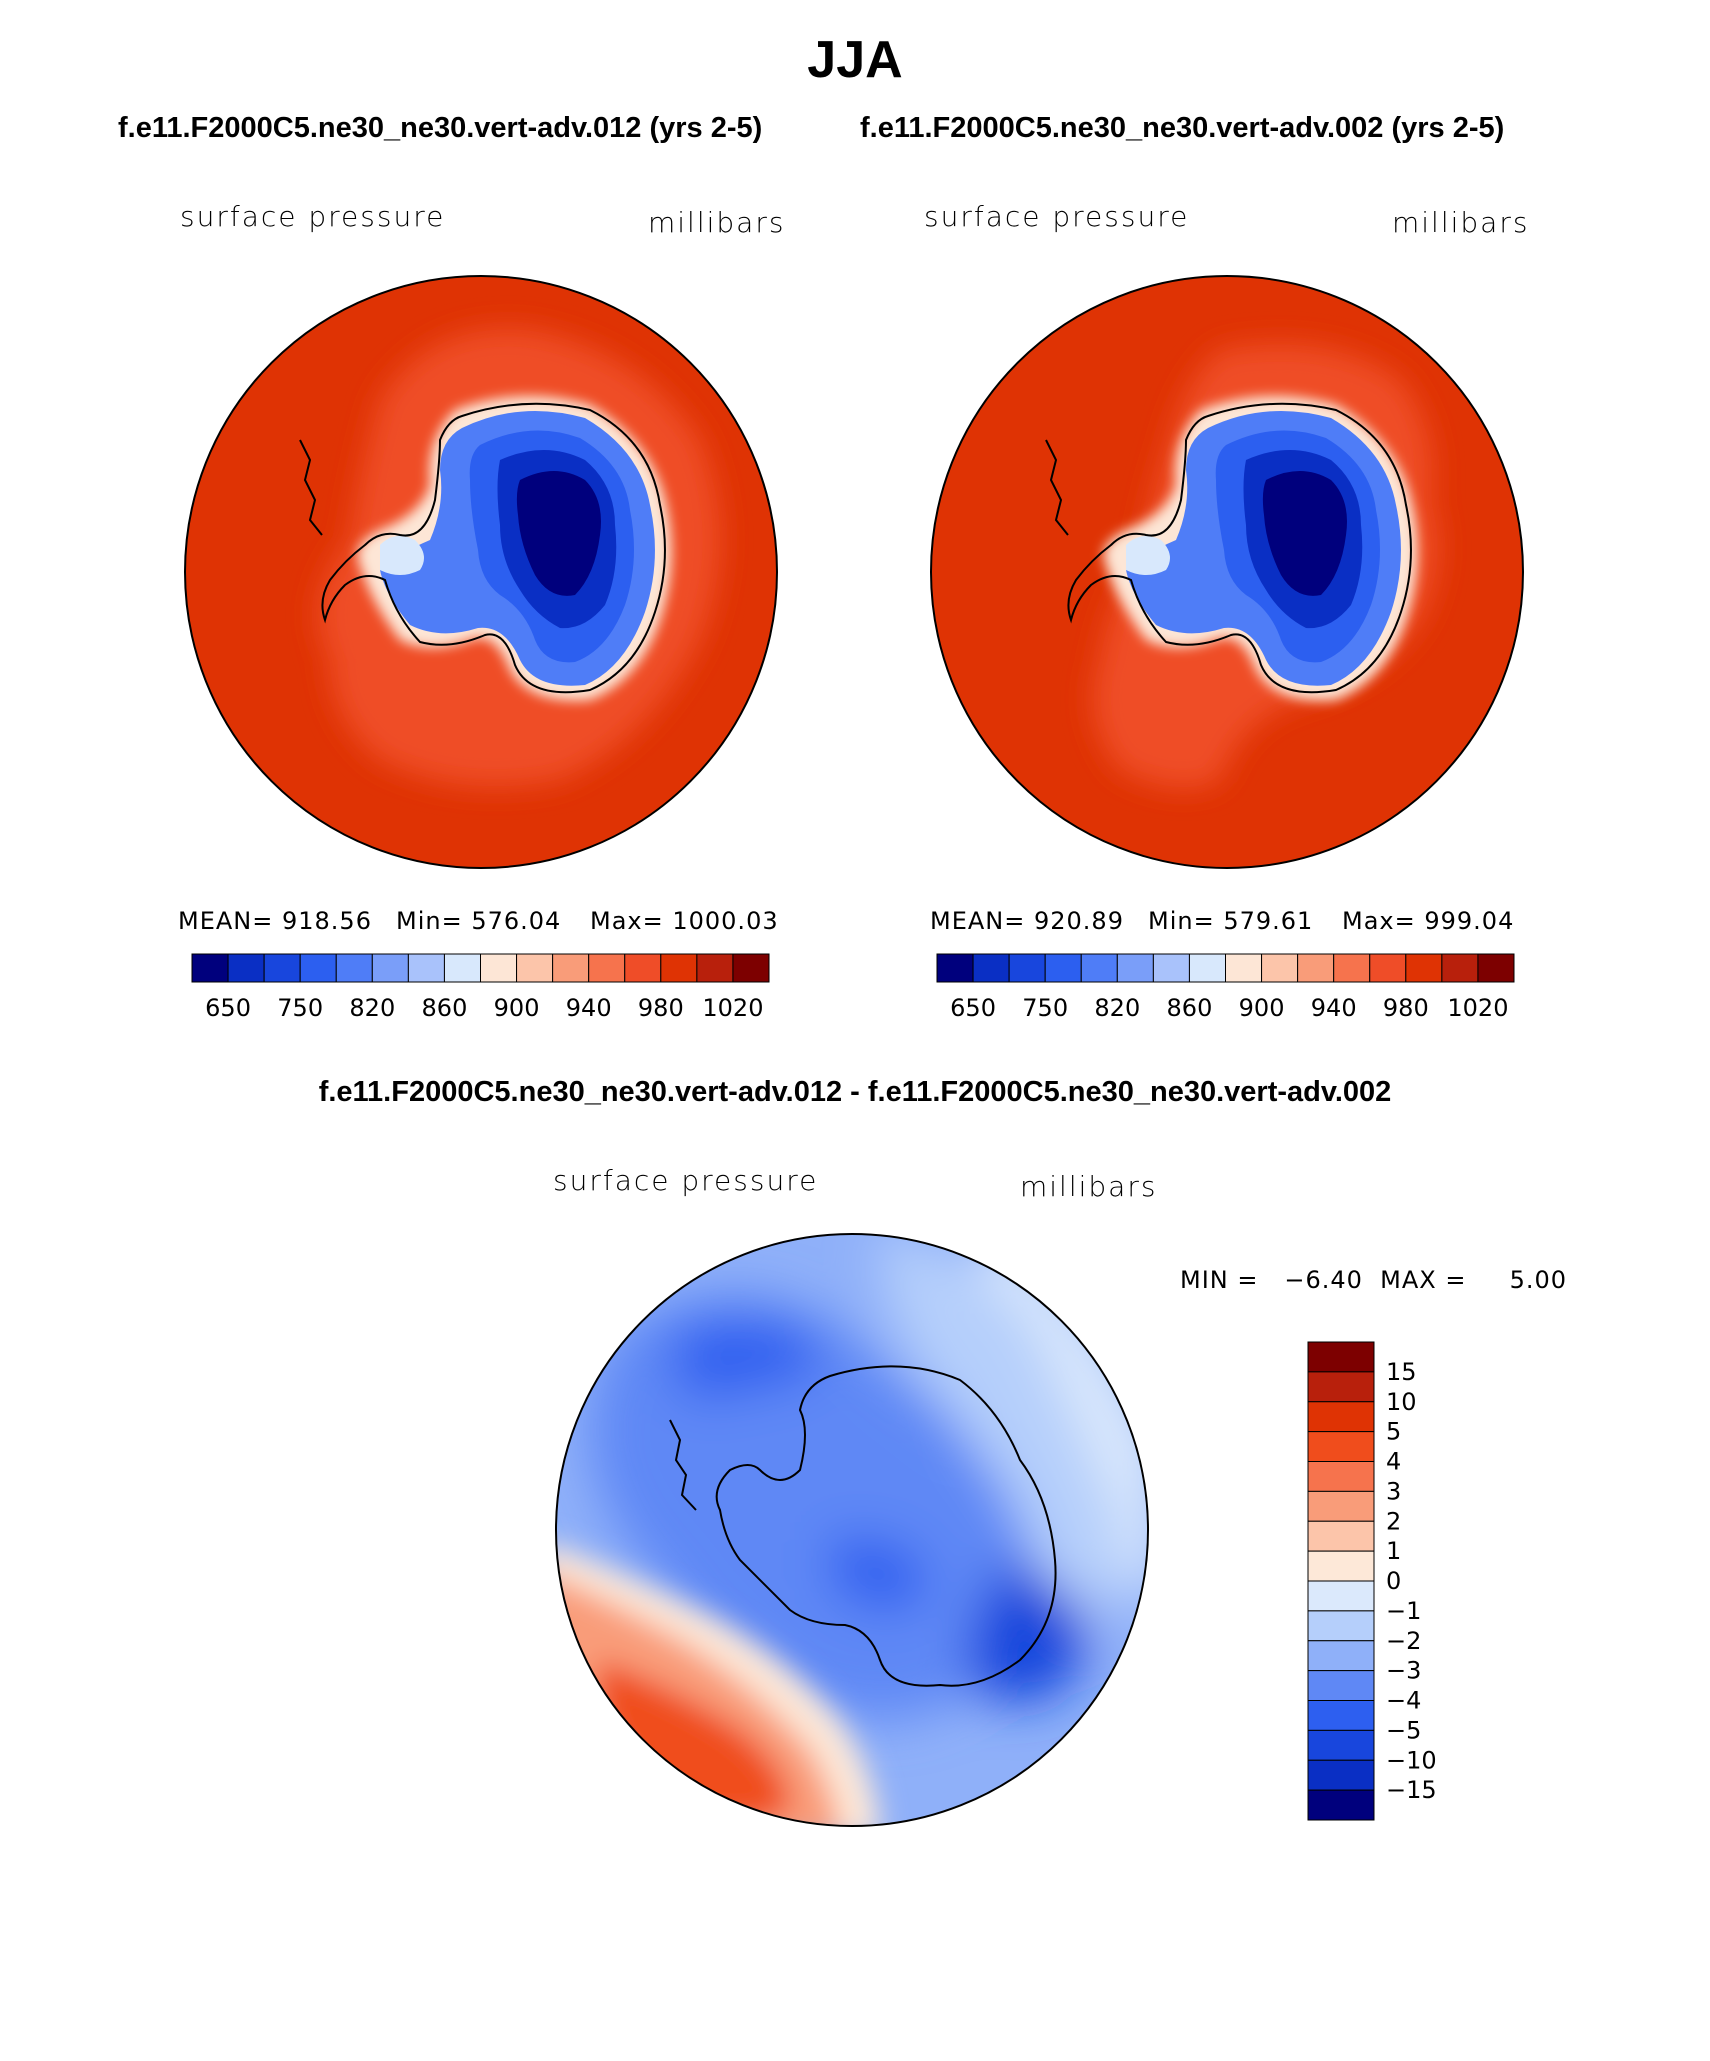  I want to click on panel3-colorbar-tick-label: −15, so click(1411, 1790).